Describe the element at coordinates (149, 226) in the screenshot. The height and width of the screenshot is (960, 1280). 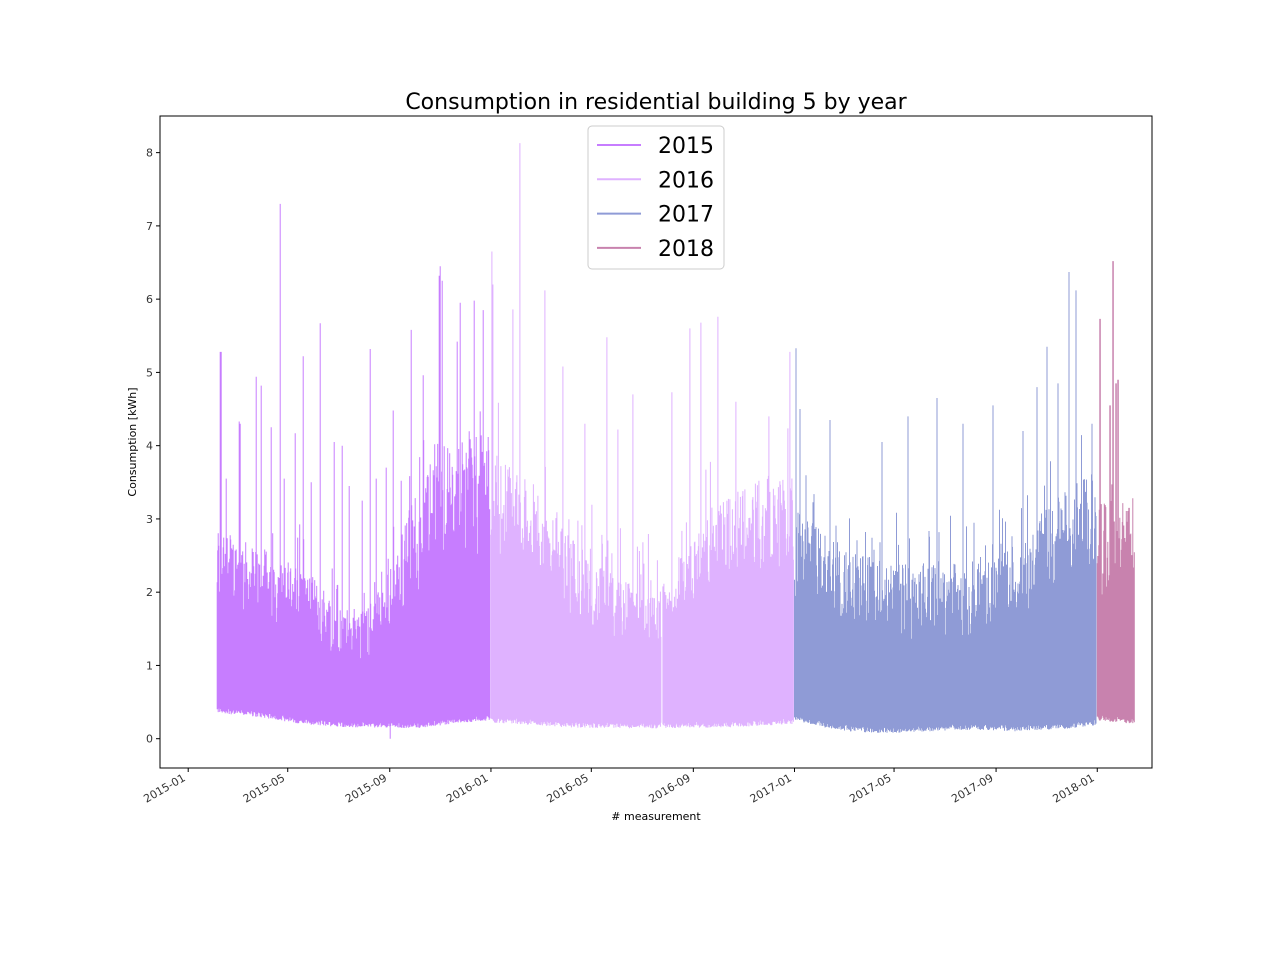
I see `y-tick-label: 7` at that location.